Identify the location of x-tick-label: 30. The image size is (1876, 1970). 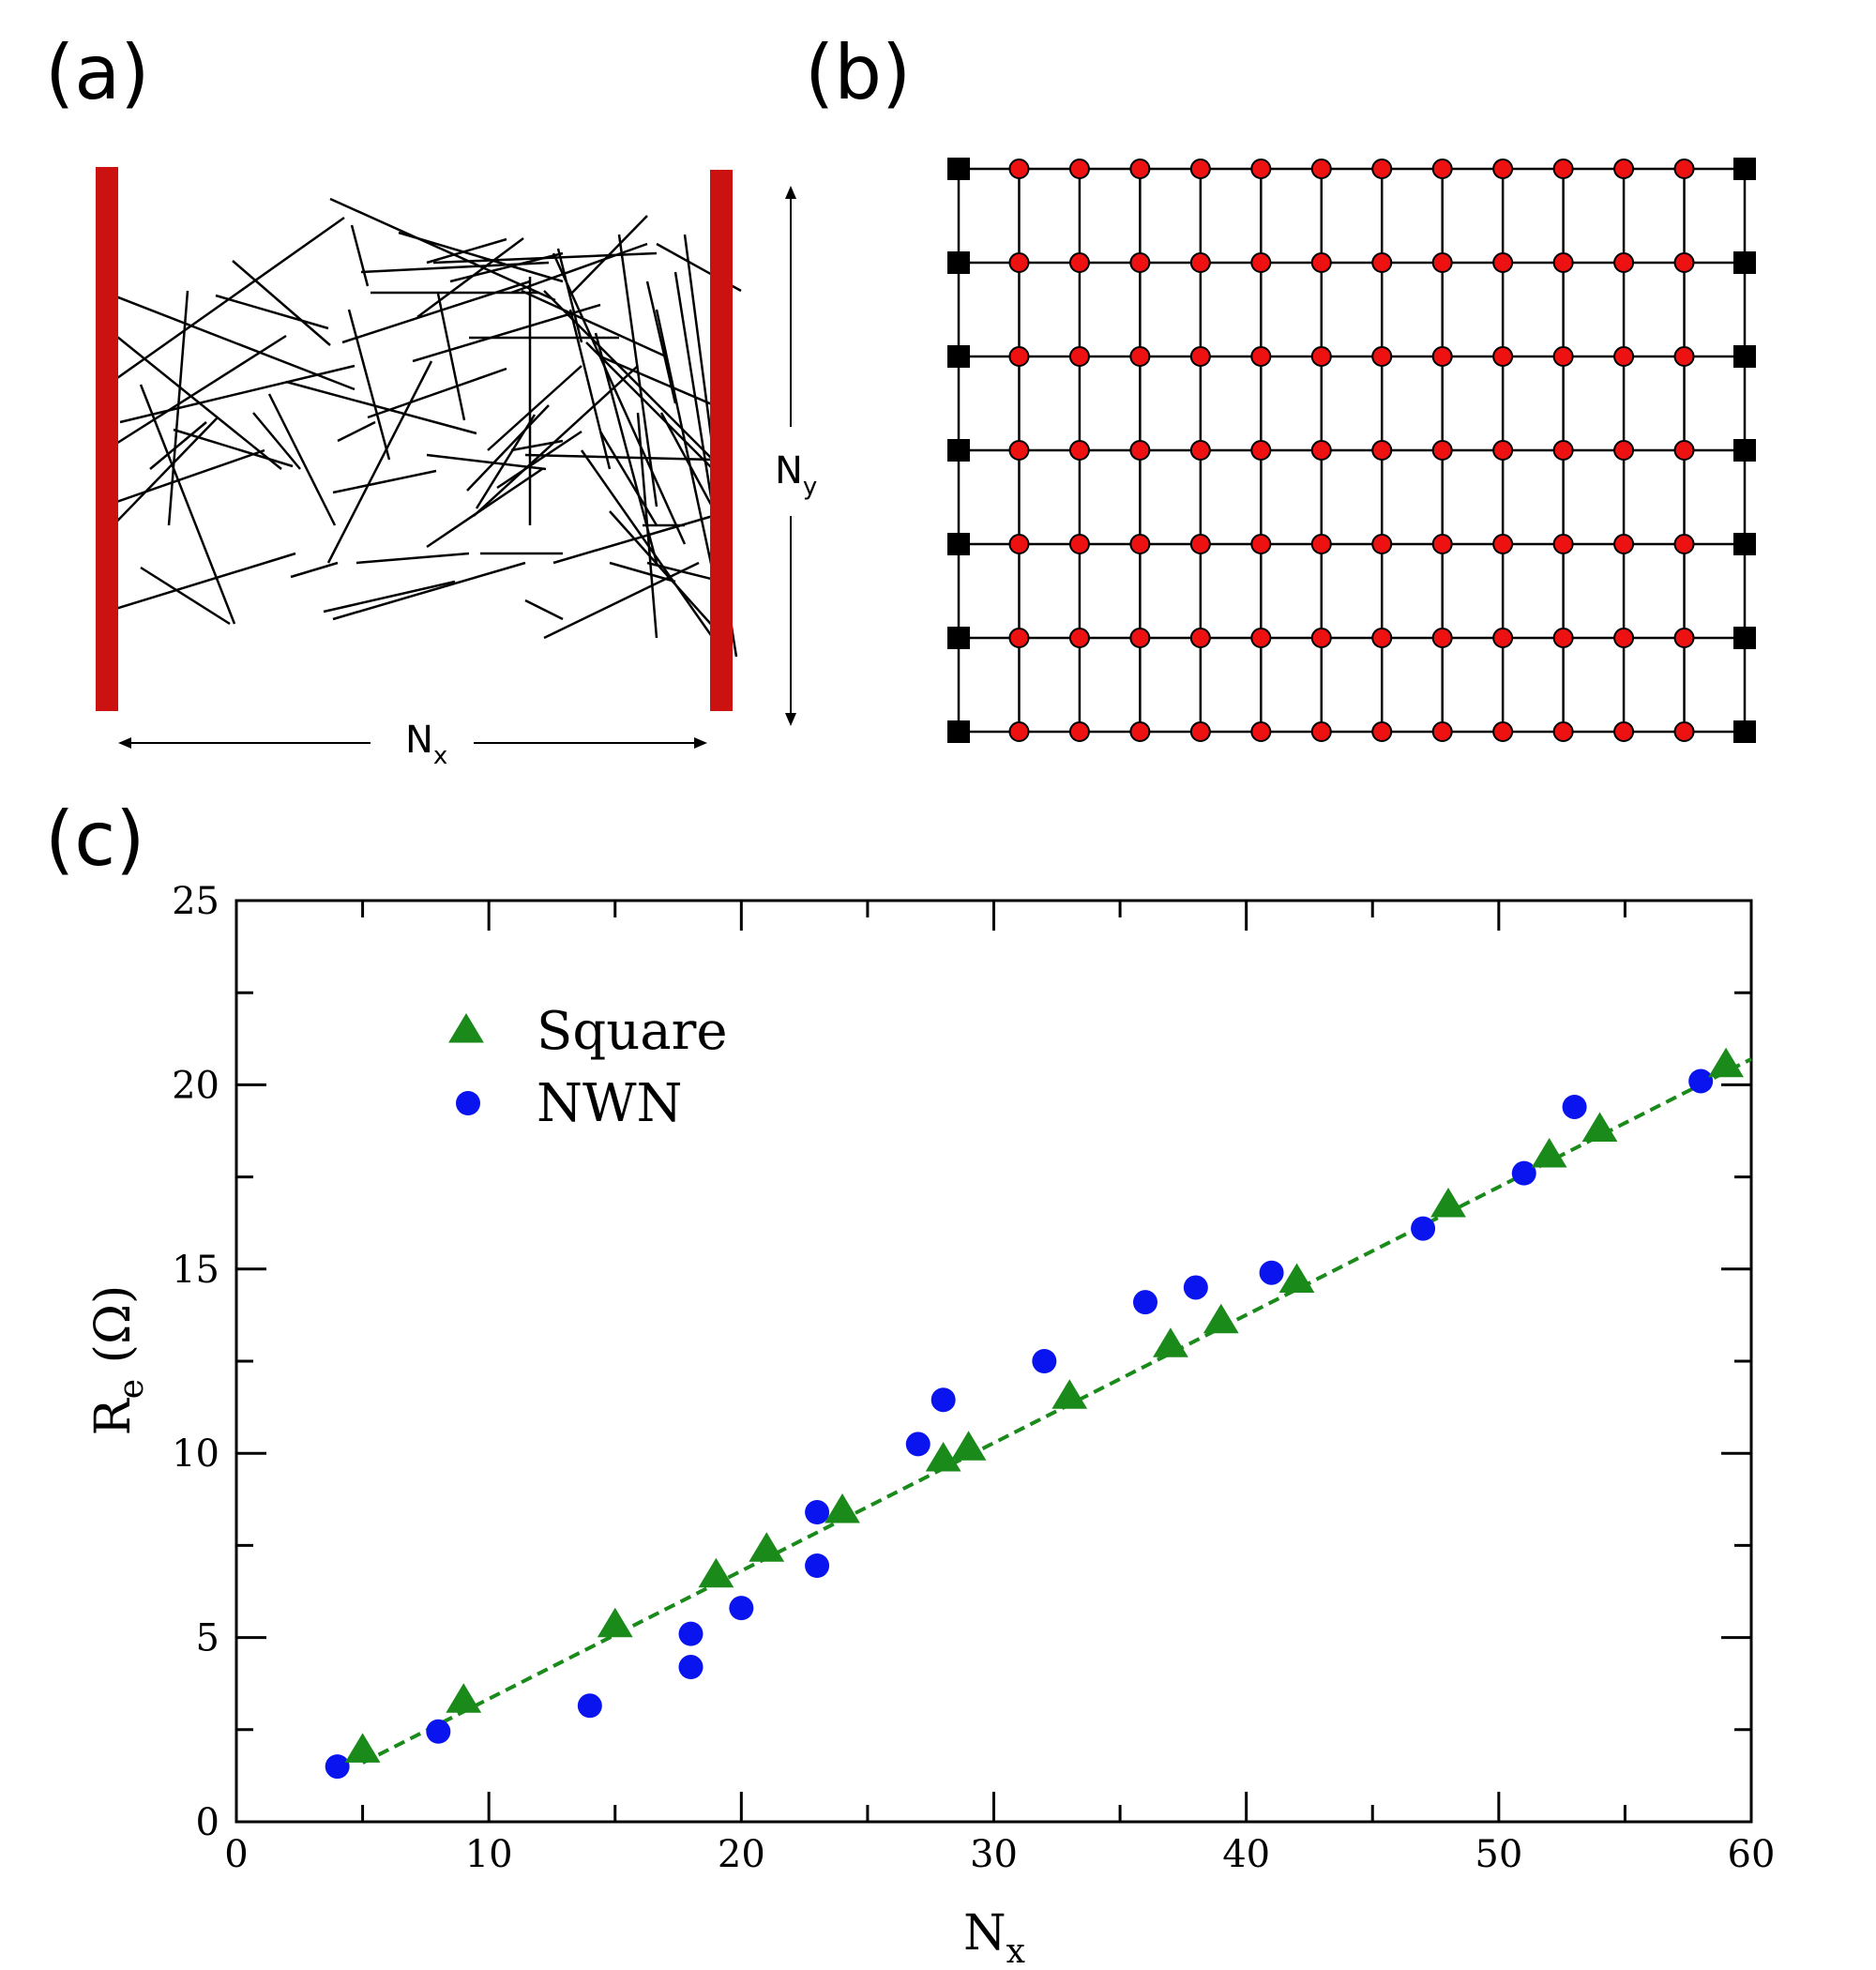
(994, 1855).